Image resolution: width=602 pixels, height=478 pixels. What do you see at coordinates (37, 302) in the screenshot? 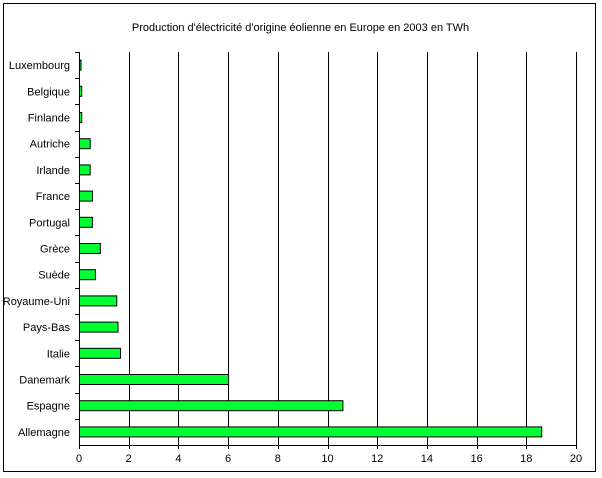
I see `category-label: Royaume-Uni` at bounding box center [37, 302].